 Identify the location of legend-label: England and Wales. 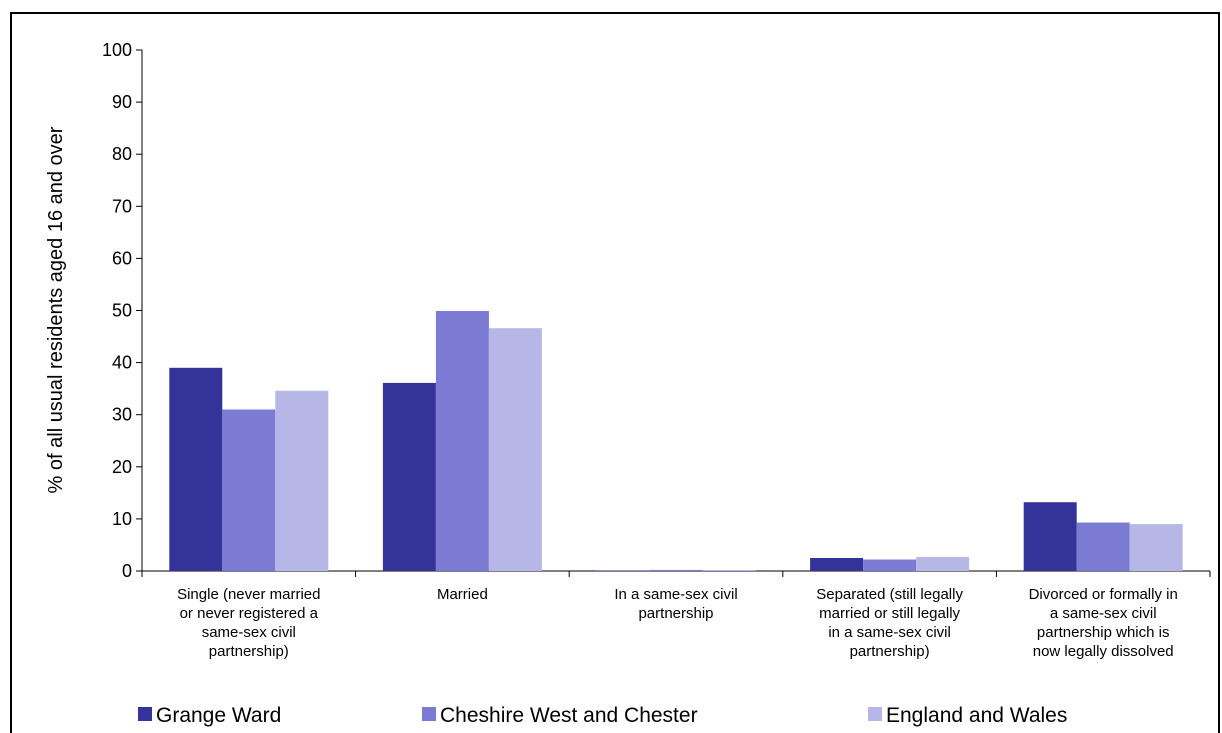
(976, 715).